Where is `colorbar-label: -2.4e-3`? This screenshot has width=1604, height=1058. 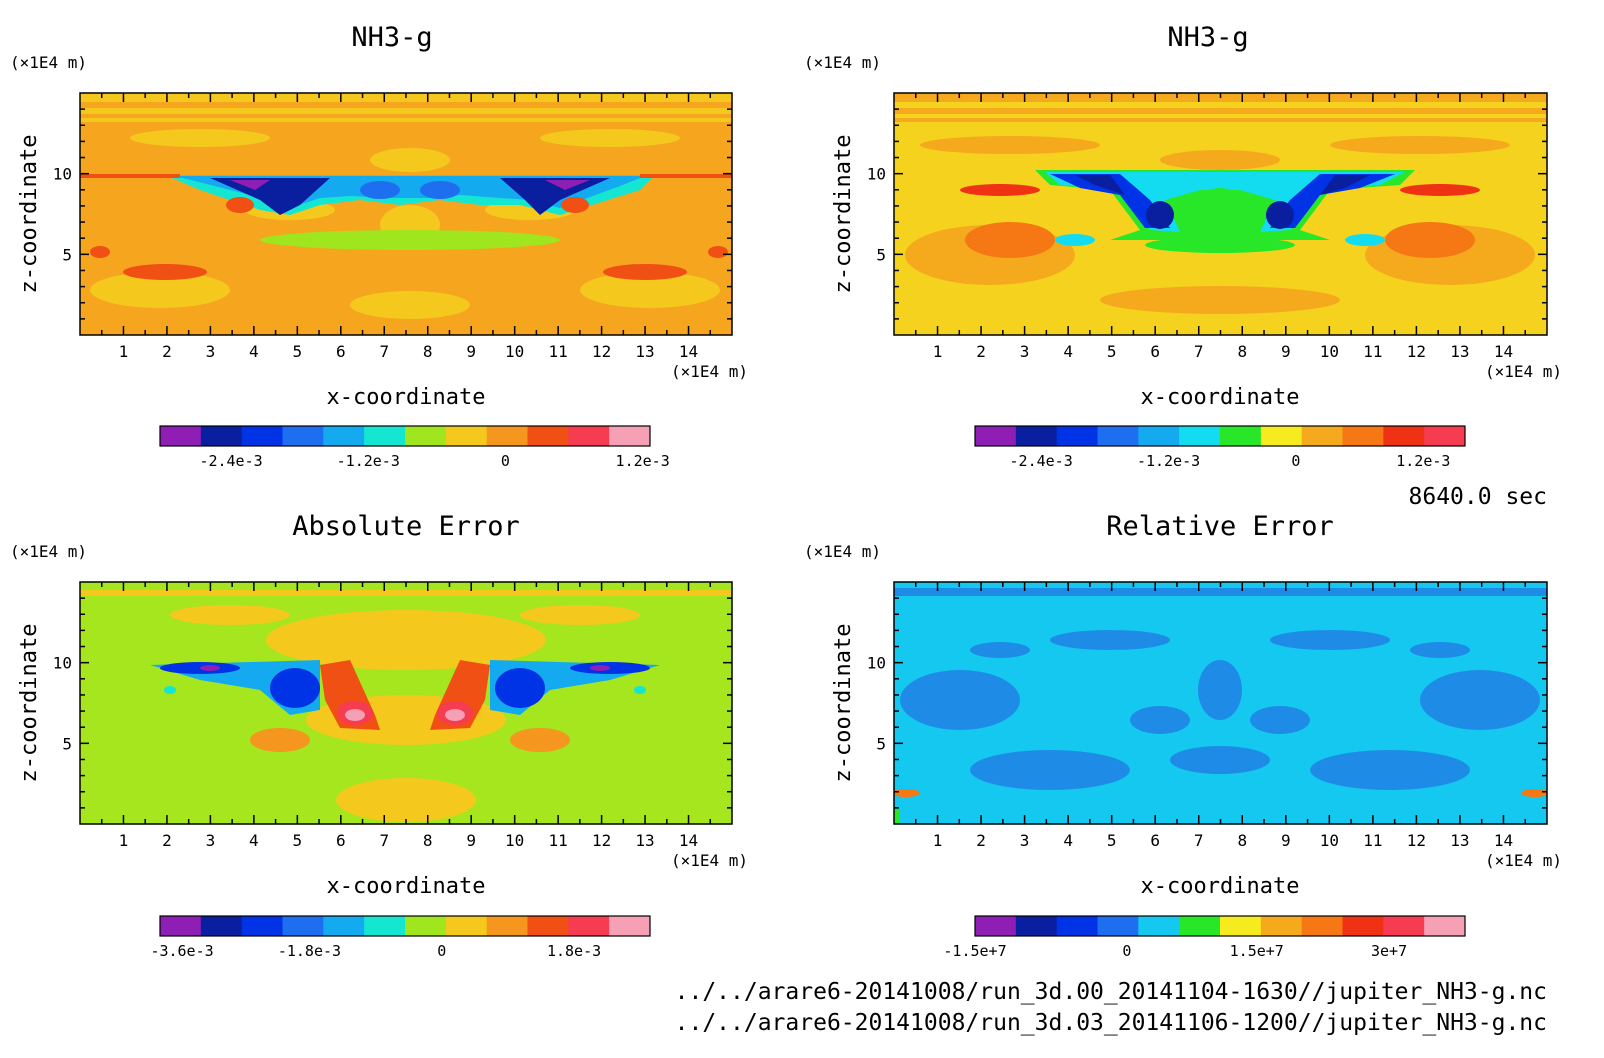
colorbar-label: -2.4e-3 is located at coordinates (1041, 461).